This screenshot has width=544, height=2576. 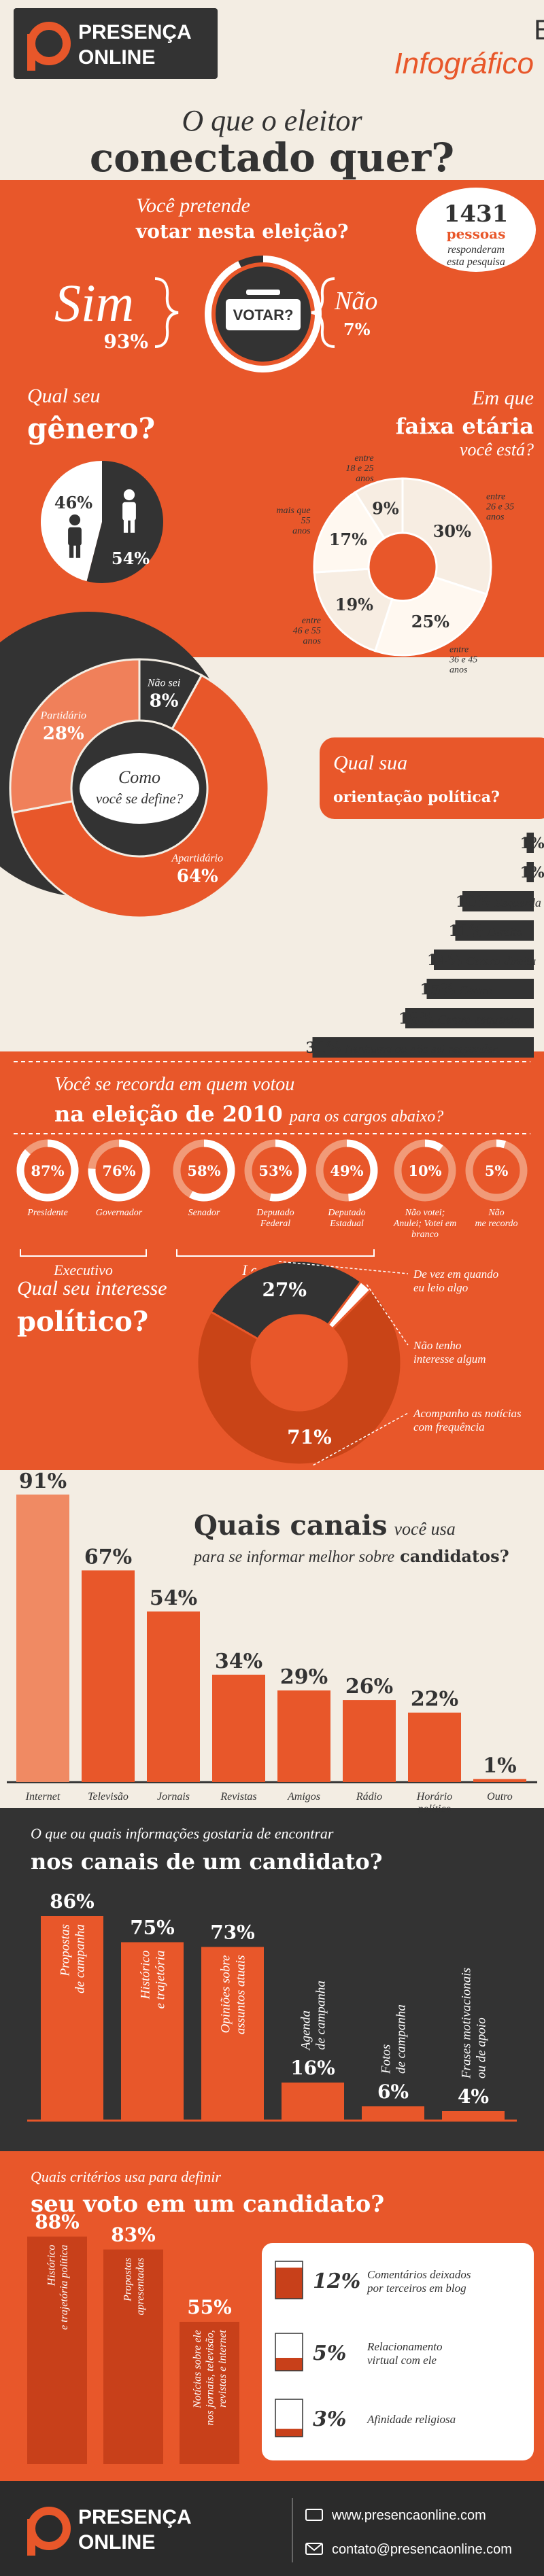 What do you see at coordinates (263, 315) in the screenshot?
I see `label: VOTAR?` at bounding box center [263, 315].